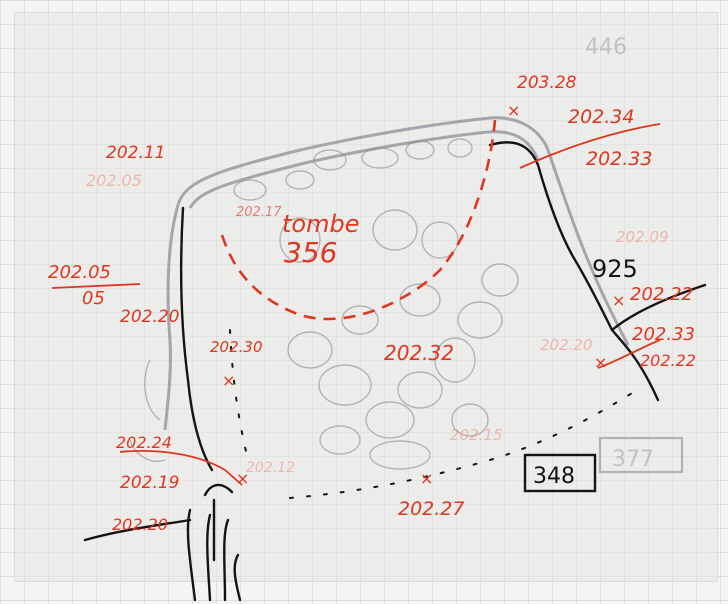 Image resolution: width=728 pixels, height=604 pixels. I want to click on level-label-faint: 202.12, so click(270, 468).